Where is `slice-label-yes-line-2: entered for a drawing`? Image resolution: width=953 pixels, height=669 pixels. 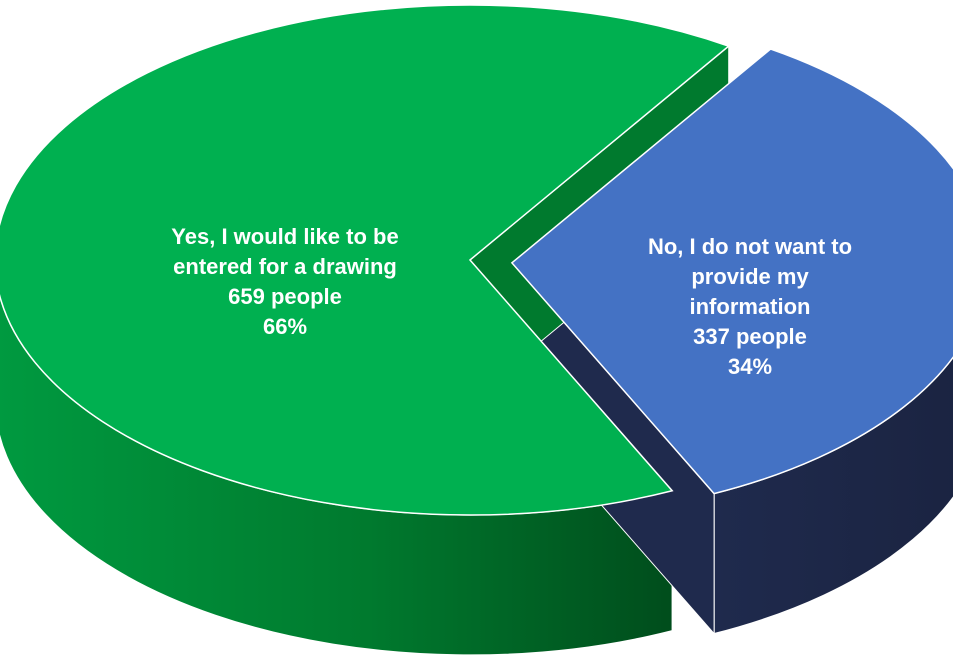 slice-label-yes-line-2: entered for a drawing is located at coordinates (285, 266).